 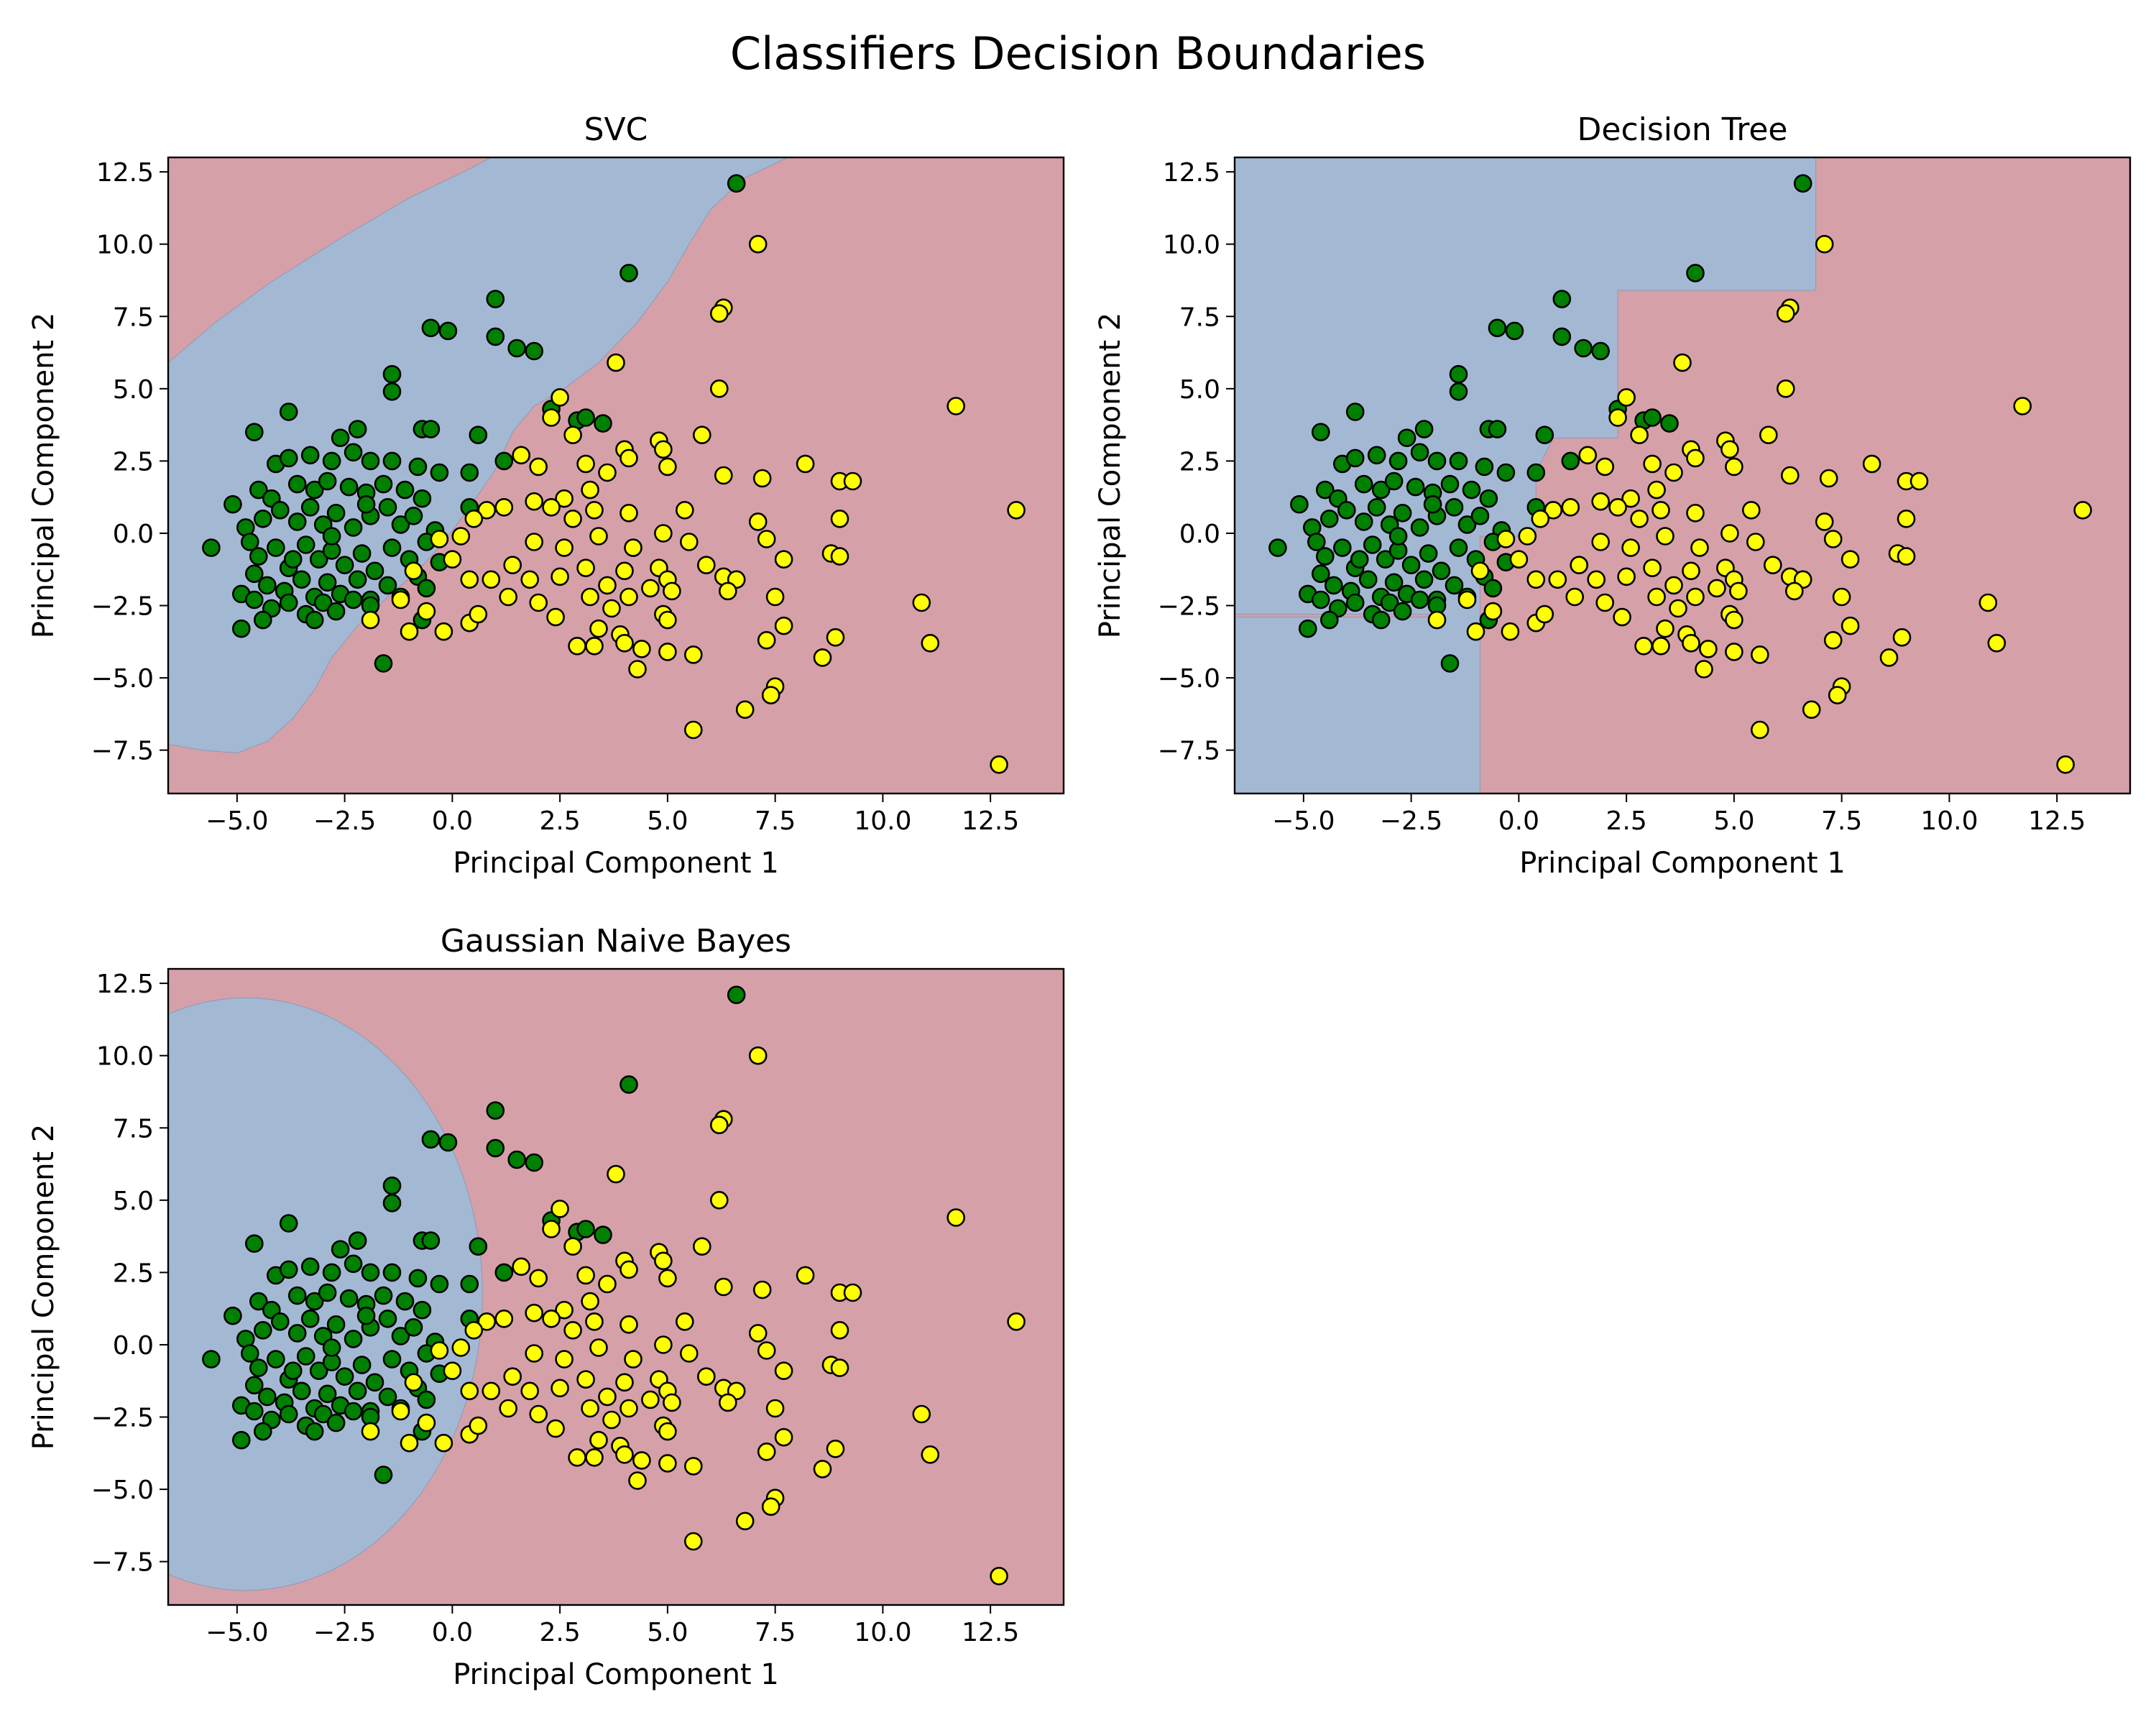 What do you see at coordinates (2057, 821) in the screenshot?
I see `x-tick-label: 12.5` at bounding box center [2057, 821].